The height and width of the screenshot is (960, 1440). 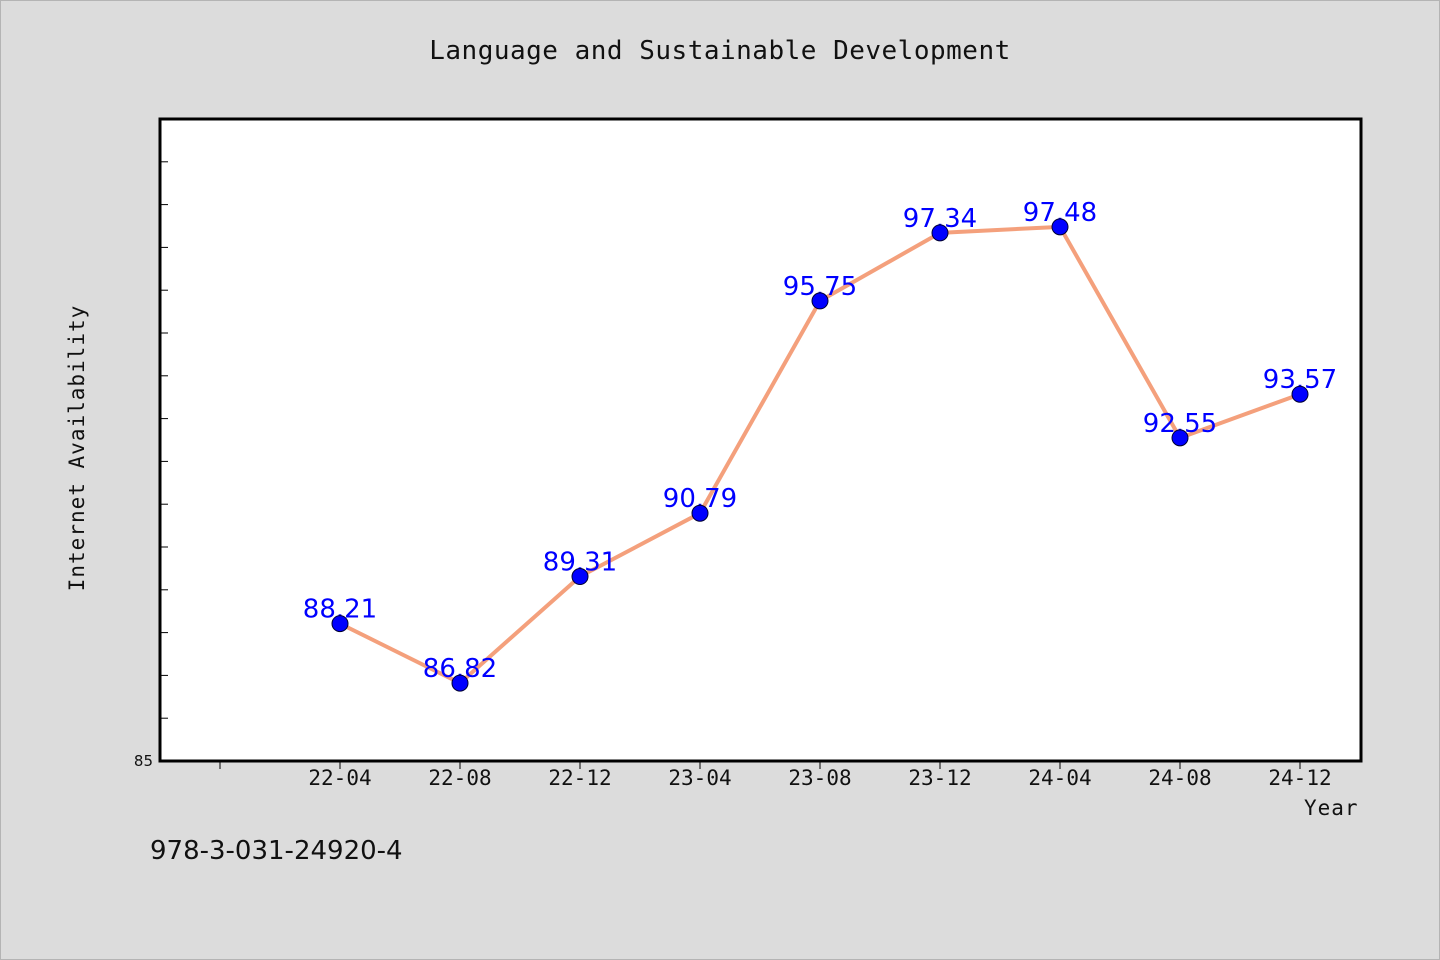 I want to click on x-tick-label: 24-08, so click(x=1179, y=778).